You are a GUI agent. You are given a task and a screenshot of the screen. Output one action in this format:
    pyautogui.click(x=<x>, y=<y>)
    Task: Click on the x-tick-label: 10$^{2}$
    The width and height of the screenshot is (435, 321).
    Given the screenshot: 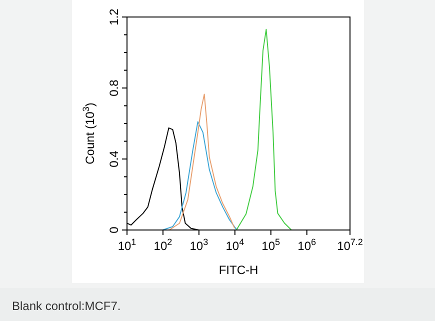 What is the action you would take?
    pyautogui.click(x=163, y=245)
    